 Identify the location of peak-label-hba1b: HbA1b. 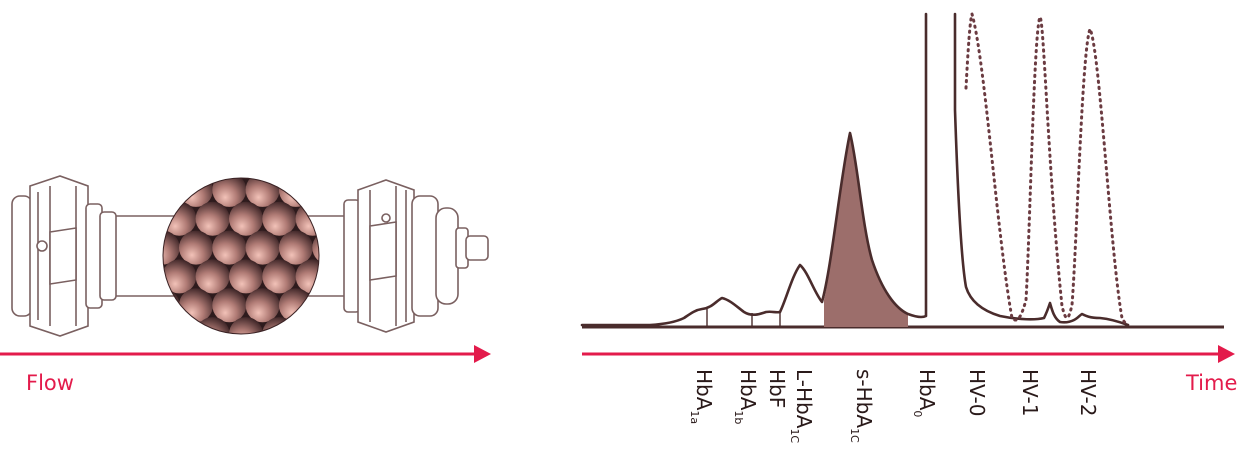
(746, 396).